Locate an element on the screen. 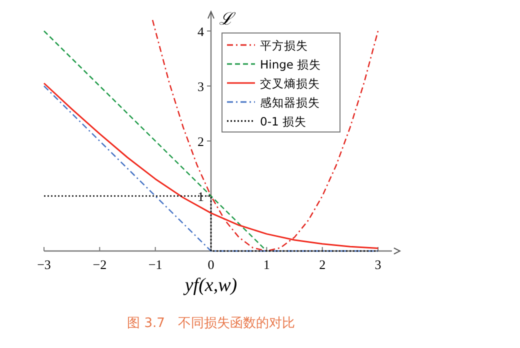  legend-label: 0-1 损失 is located at coordinates (283, 121).